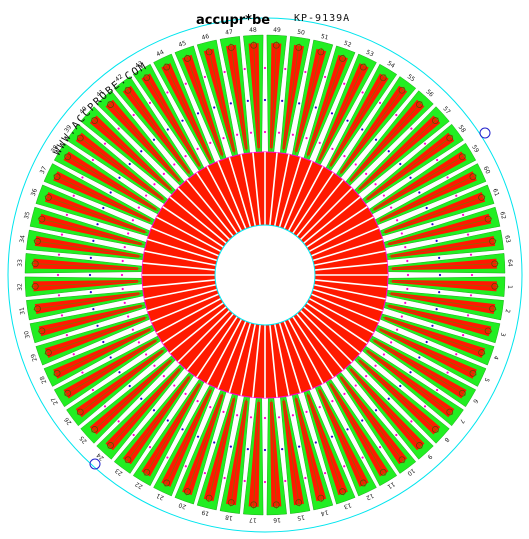 The image size is (529, 539). I want to click on pin-label: 37, so click(44, 170).